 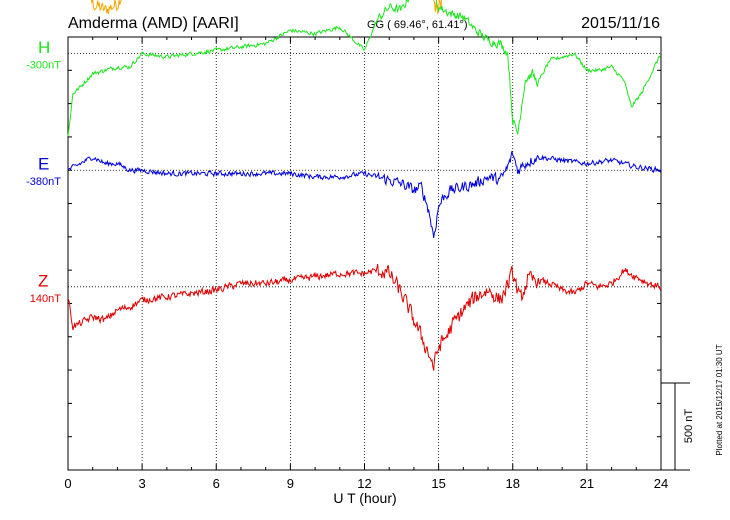 I want to click on series-line-e, so click(x=364, y=194).